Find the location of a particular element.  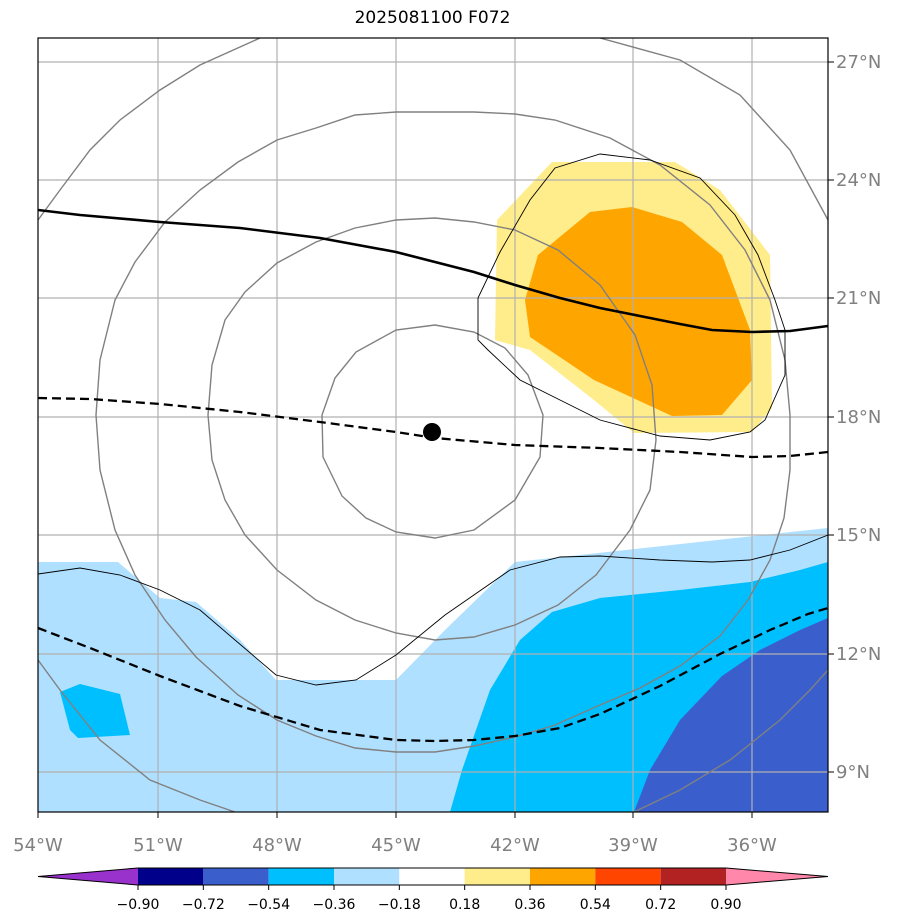

lon-label: 45°W is located at coordinates (396, 845).